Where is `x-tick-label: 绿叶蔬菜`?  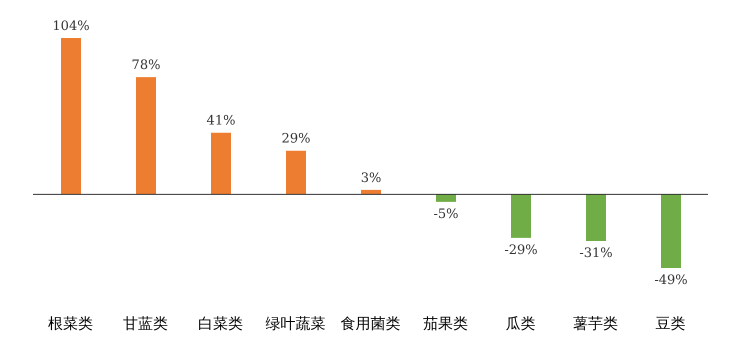
x-tick-label: 绿叶蔬菜 is located at coordinates (296, 323).